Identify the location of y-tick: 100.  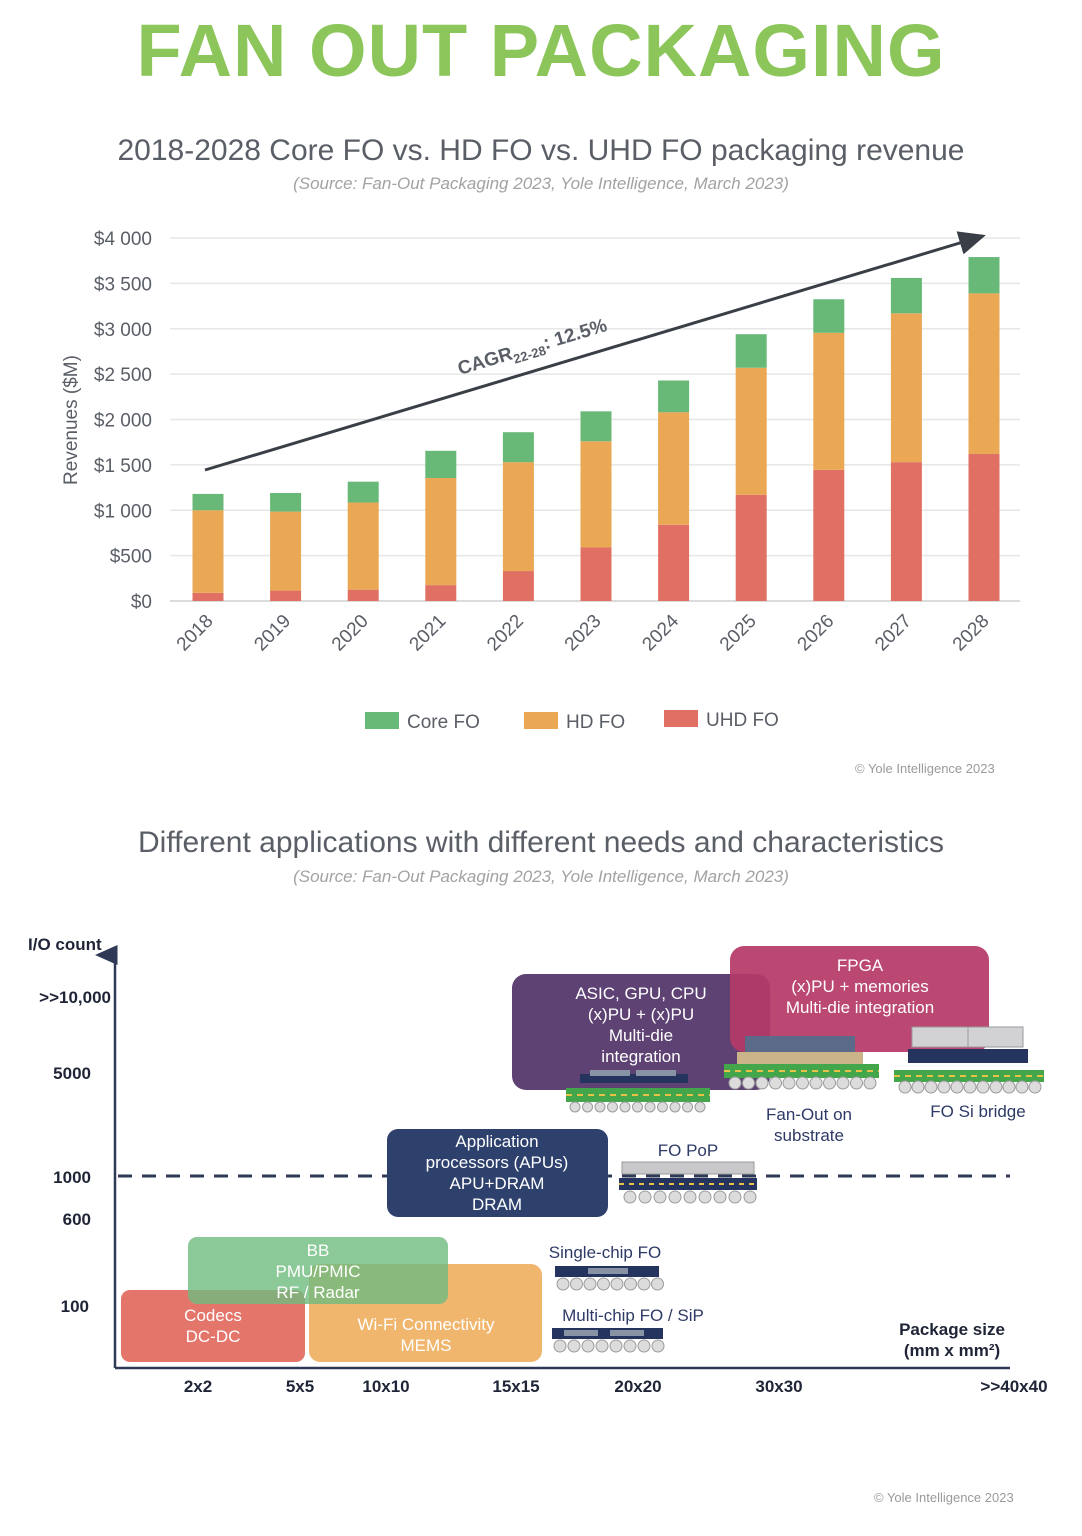
(75, 1306).